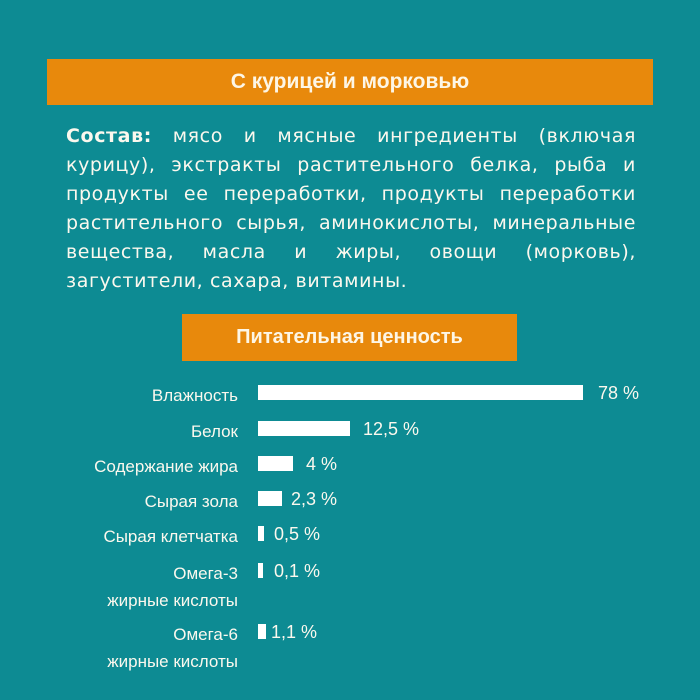 The image size is (700, 700). Describe the element at coordinates (322, 464) in the screenshot. I see `row-value: 4 %` at that location.